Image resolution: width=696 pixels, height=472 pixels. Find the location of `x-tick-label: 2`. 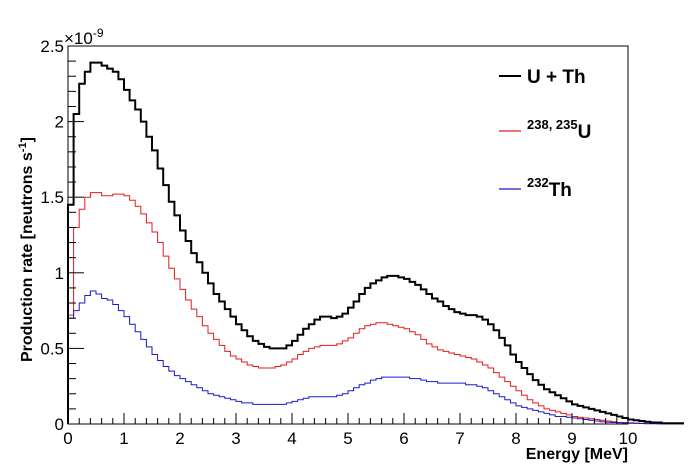

x-tick-label: 2 is located at coordinates (179, 438).